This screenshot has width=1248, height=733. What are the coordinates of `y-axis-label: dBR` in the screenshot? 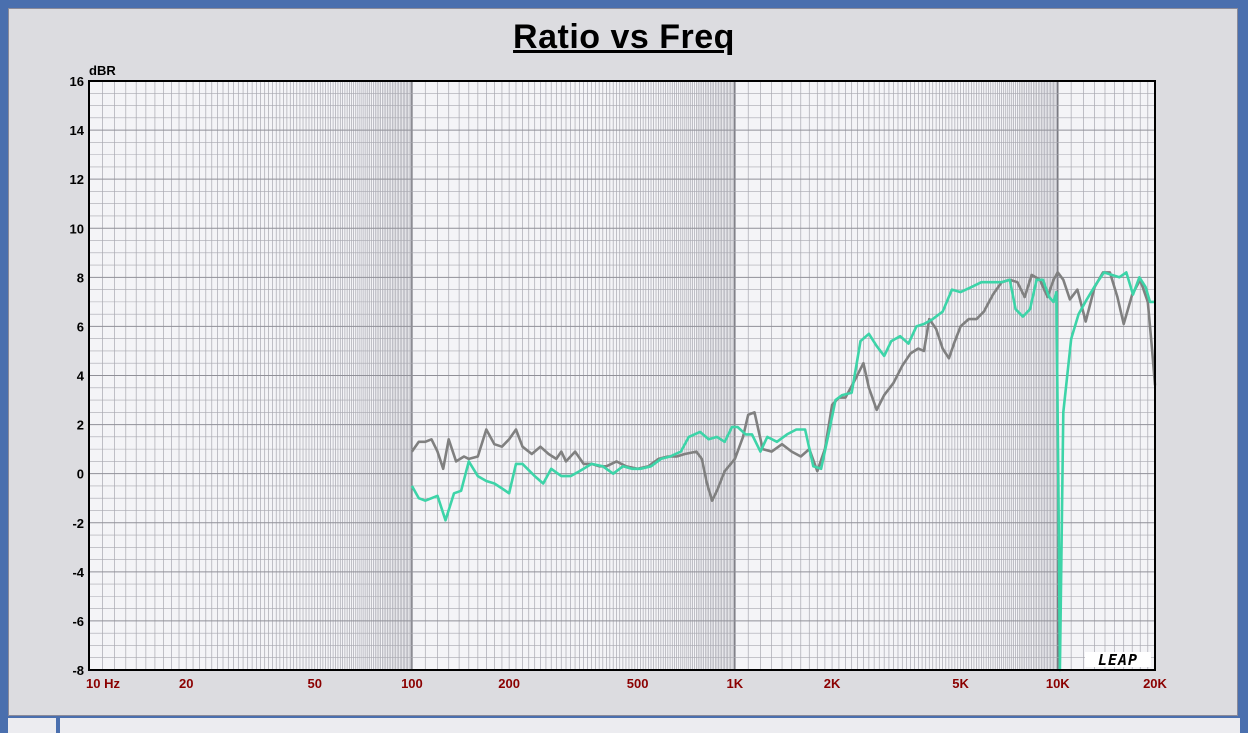 It's located at (102, 70).